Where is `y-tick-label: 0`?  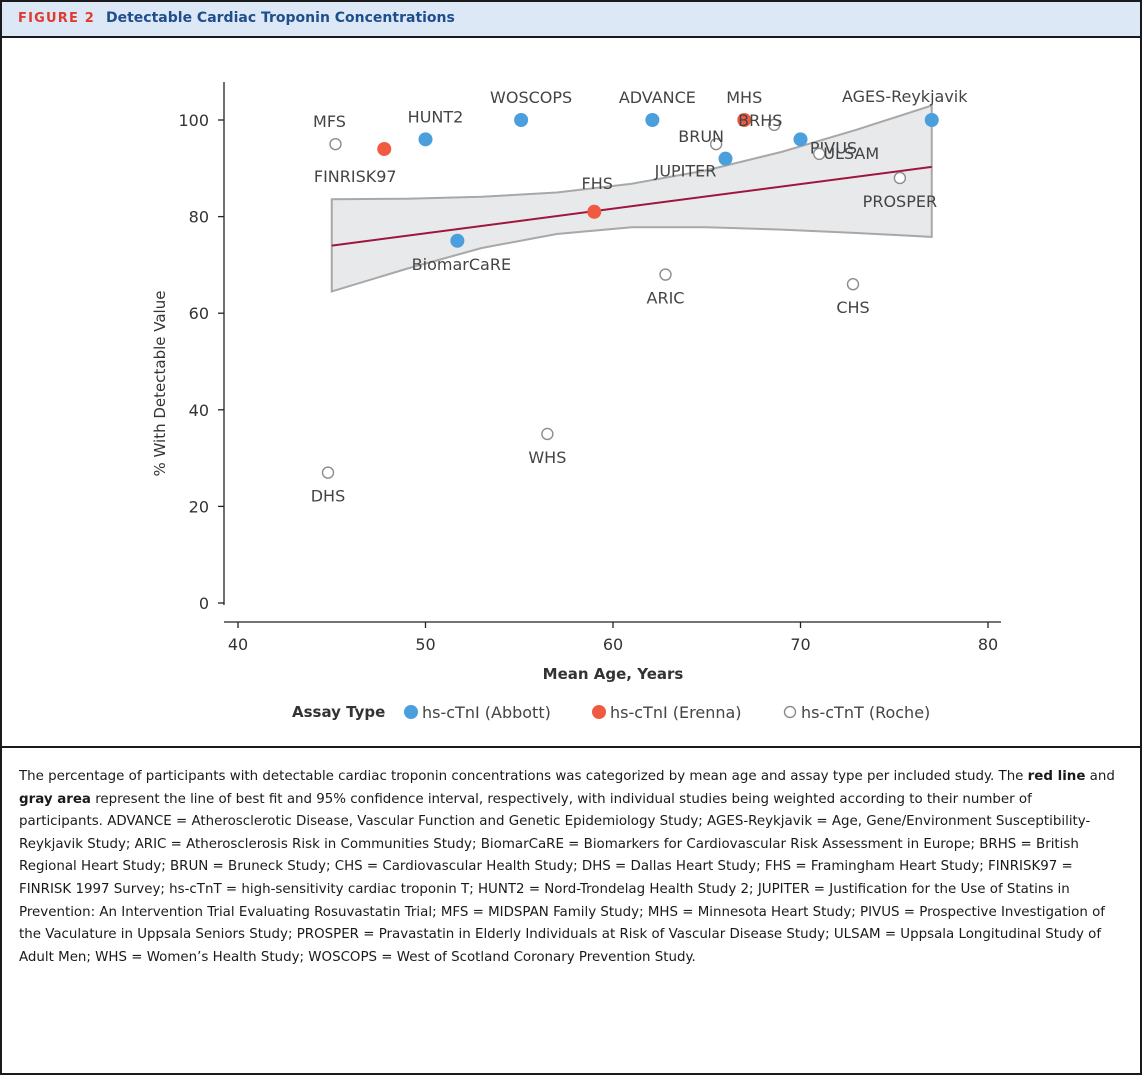 y-tick-label: 0 is located at coordinates (204, 603).